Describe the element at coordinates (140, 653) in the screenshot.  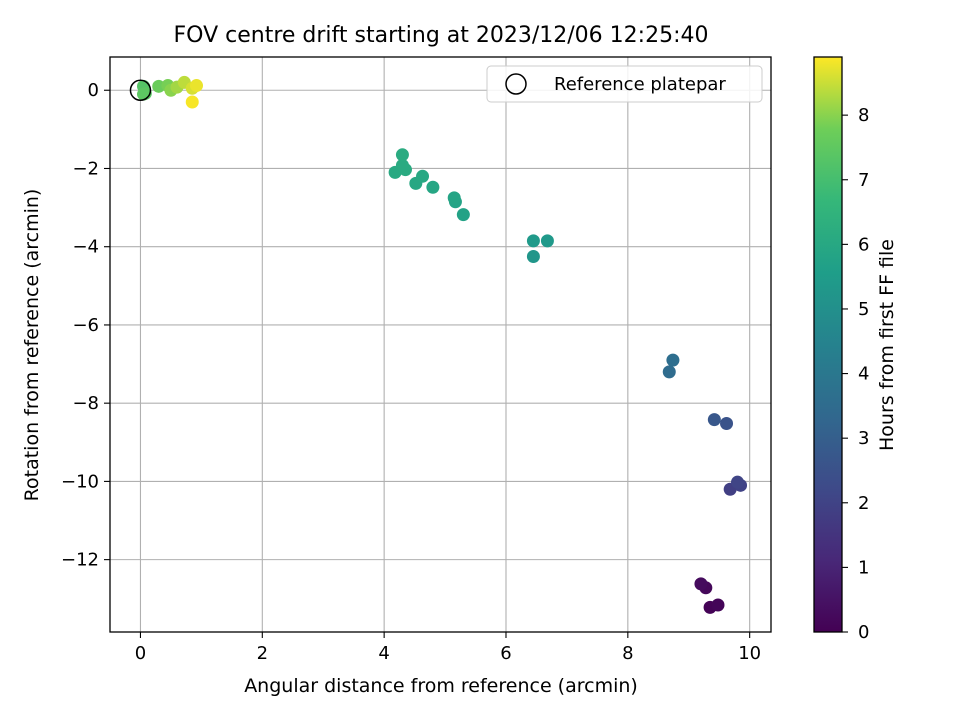
I see `x-tick-label: 0` at that location.